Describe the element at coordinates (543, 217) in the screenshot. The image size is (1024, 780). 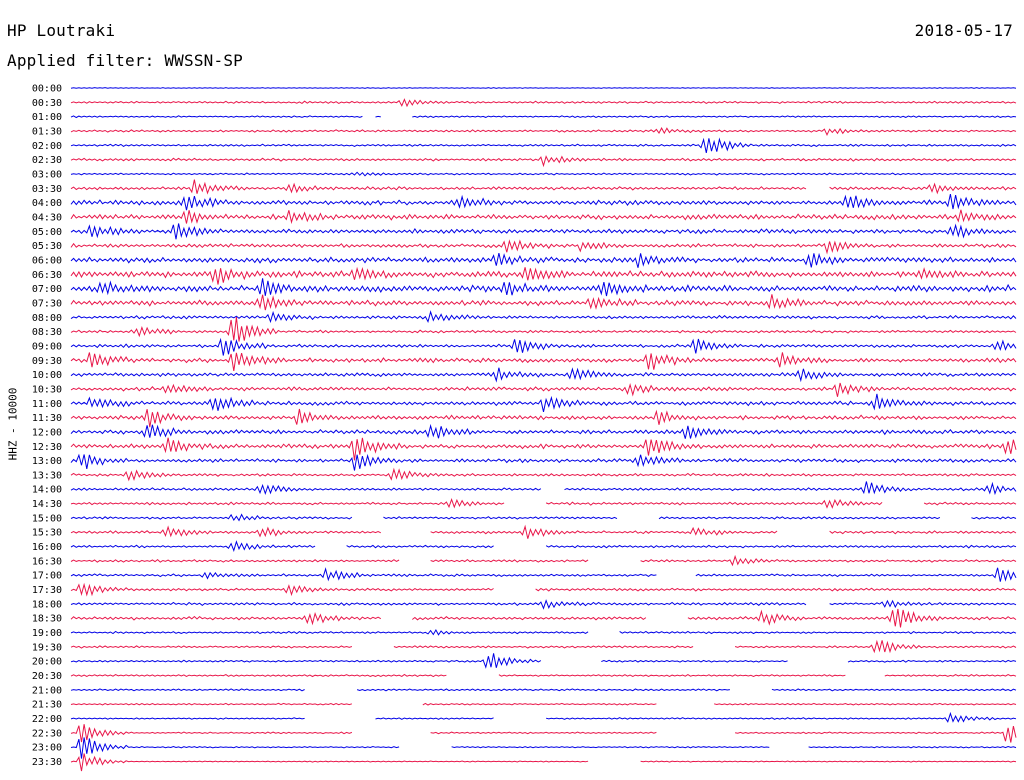
I see `trace-04:30` at that location.